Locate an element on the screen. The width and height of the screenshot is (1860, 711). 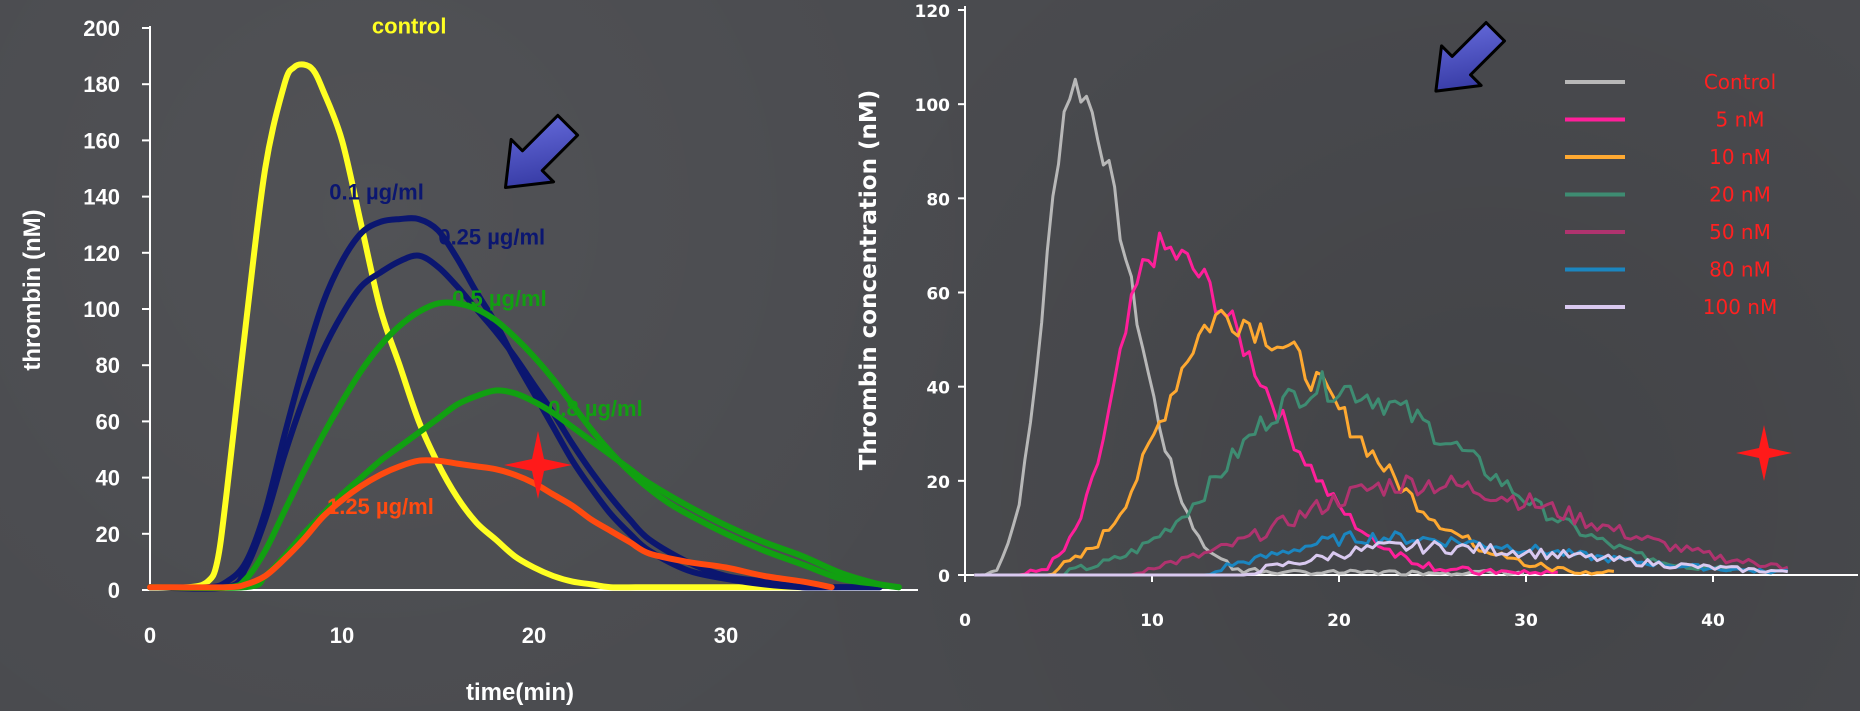
left-x-ticks: 0 10 20 30 is located at coordinates (441, 635).